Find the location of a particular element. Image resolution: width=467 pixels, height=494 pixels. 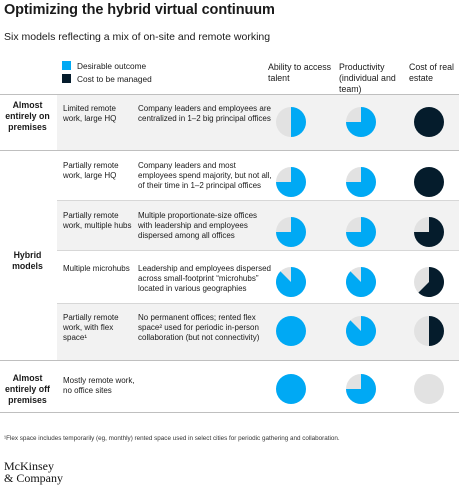

model-name: Partially remote work, multiple hubs is located at coordinates (97, 220).